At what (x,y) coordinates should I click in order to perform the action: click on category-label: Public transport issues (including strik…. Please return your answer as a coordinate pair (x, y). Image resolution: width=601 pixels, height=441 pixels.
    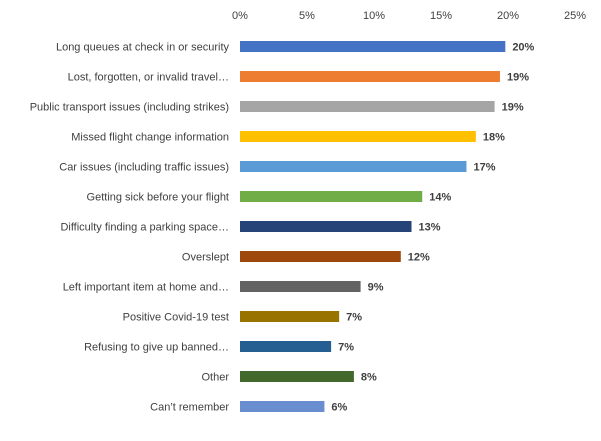
    Looking at the image, I should click on (129, 108).